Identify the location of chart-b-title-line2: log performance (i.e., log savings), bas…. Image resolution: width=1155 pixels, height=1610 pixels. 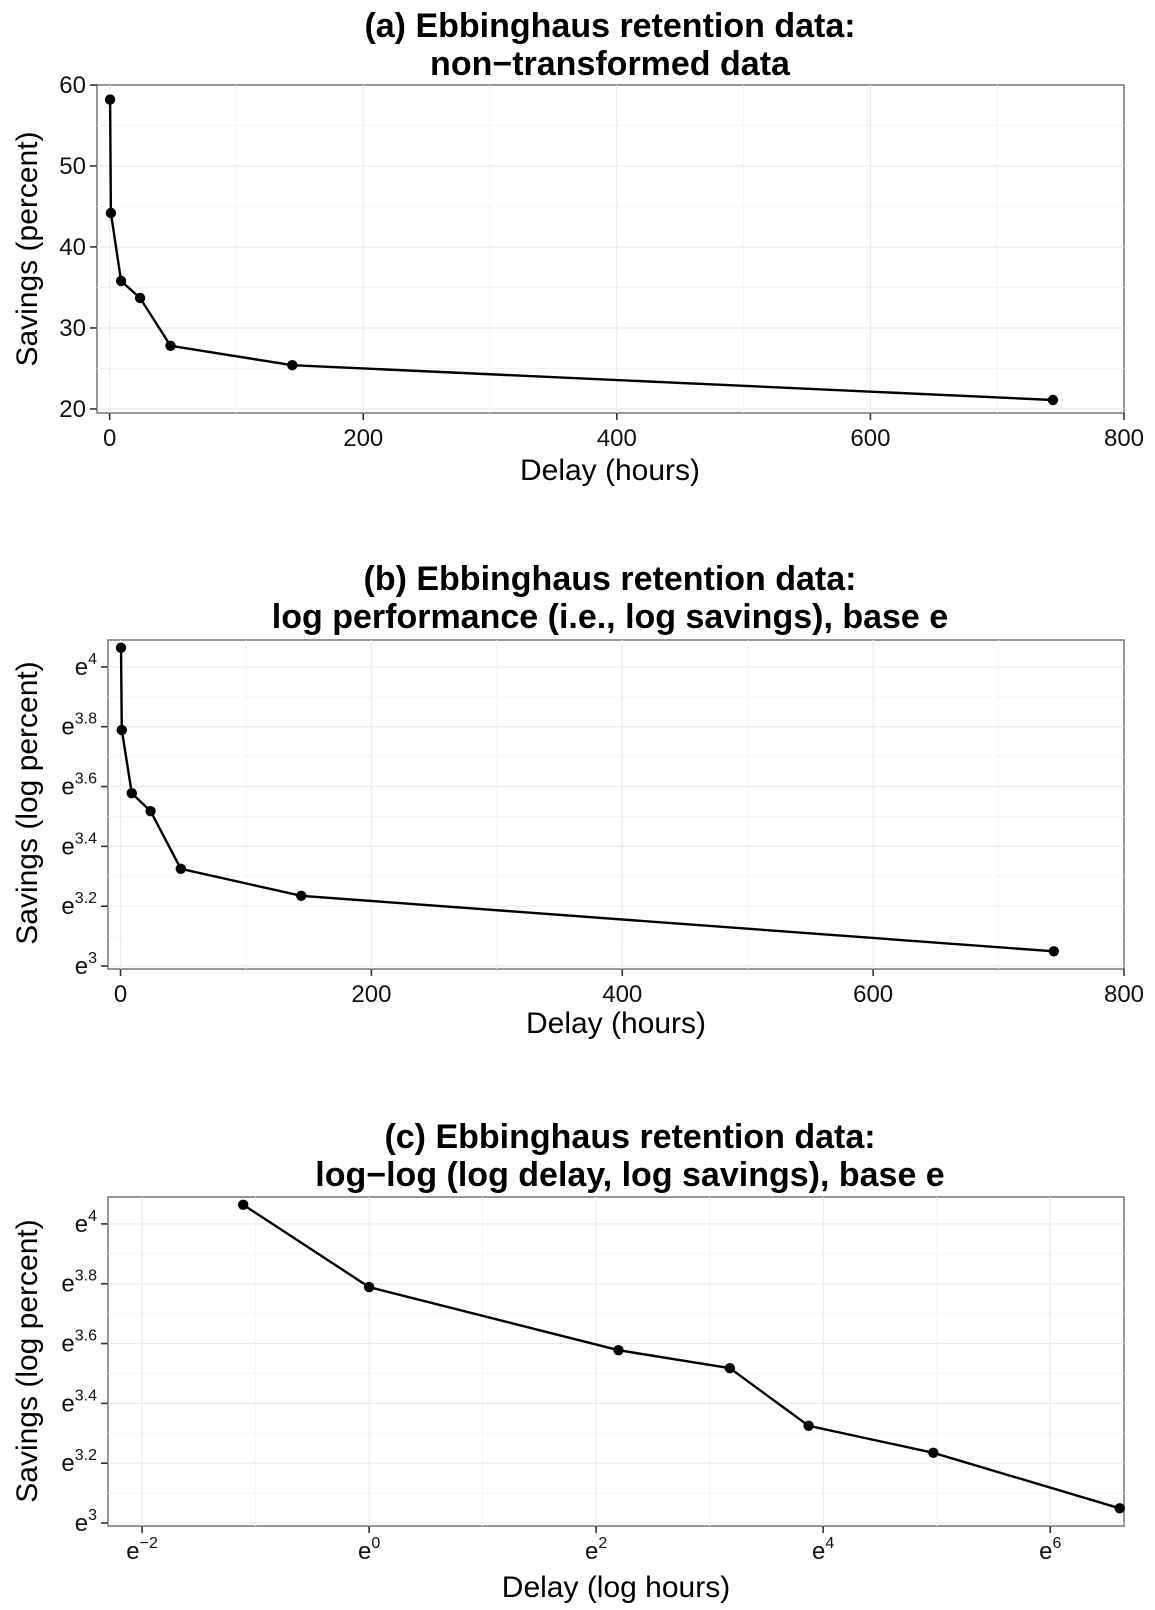
(610, 617).